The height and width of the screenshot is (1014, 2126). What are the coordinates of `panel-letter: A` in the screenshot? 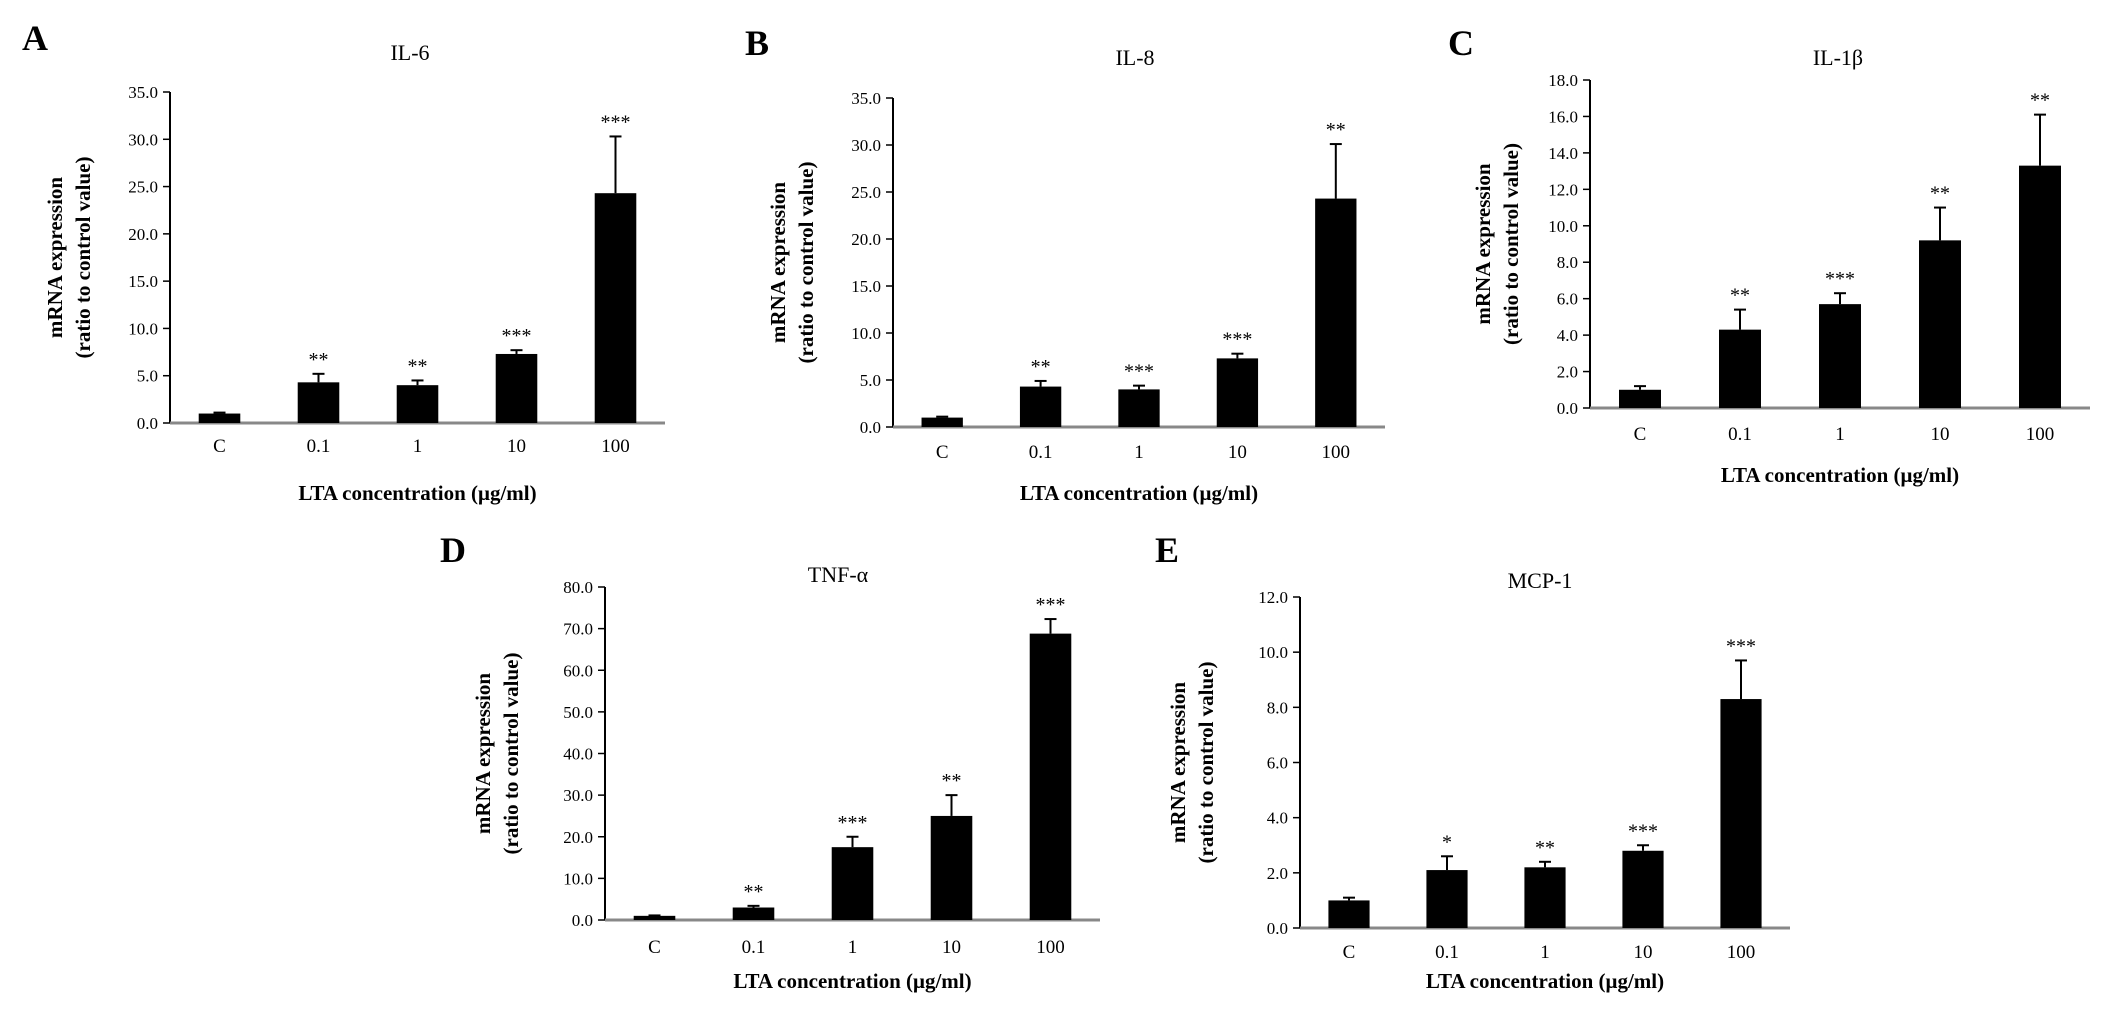 It's located at (35, 38).